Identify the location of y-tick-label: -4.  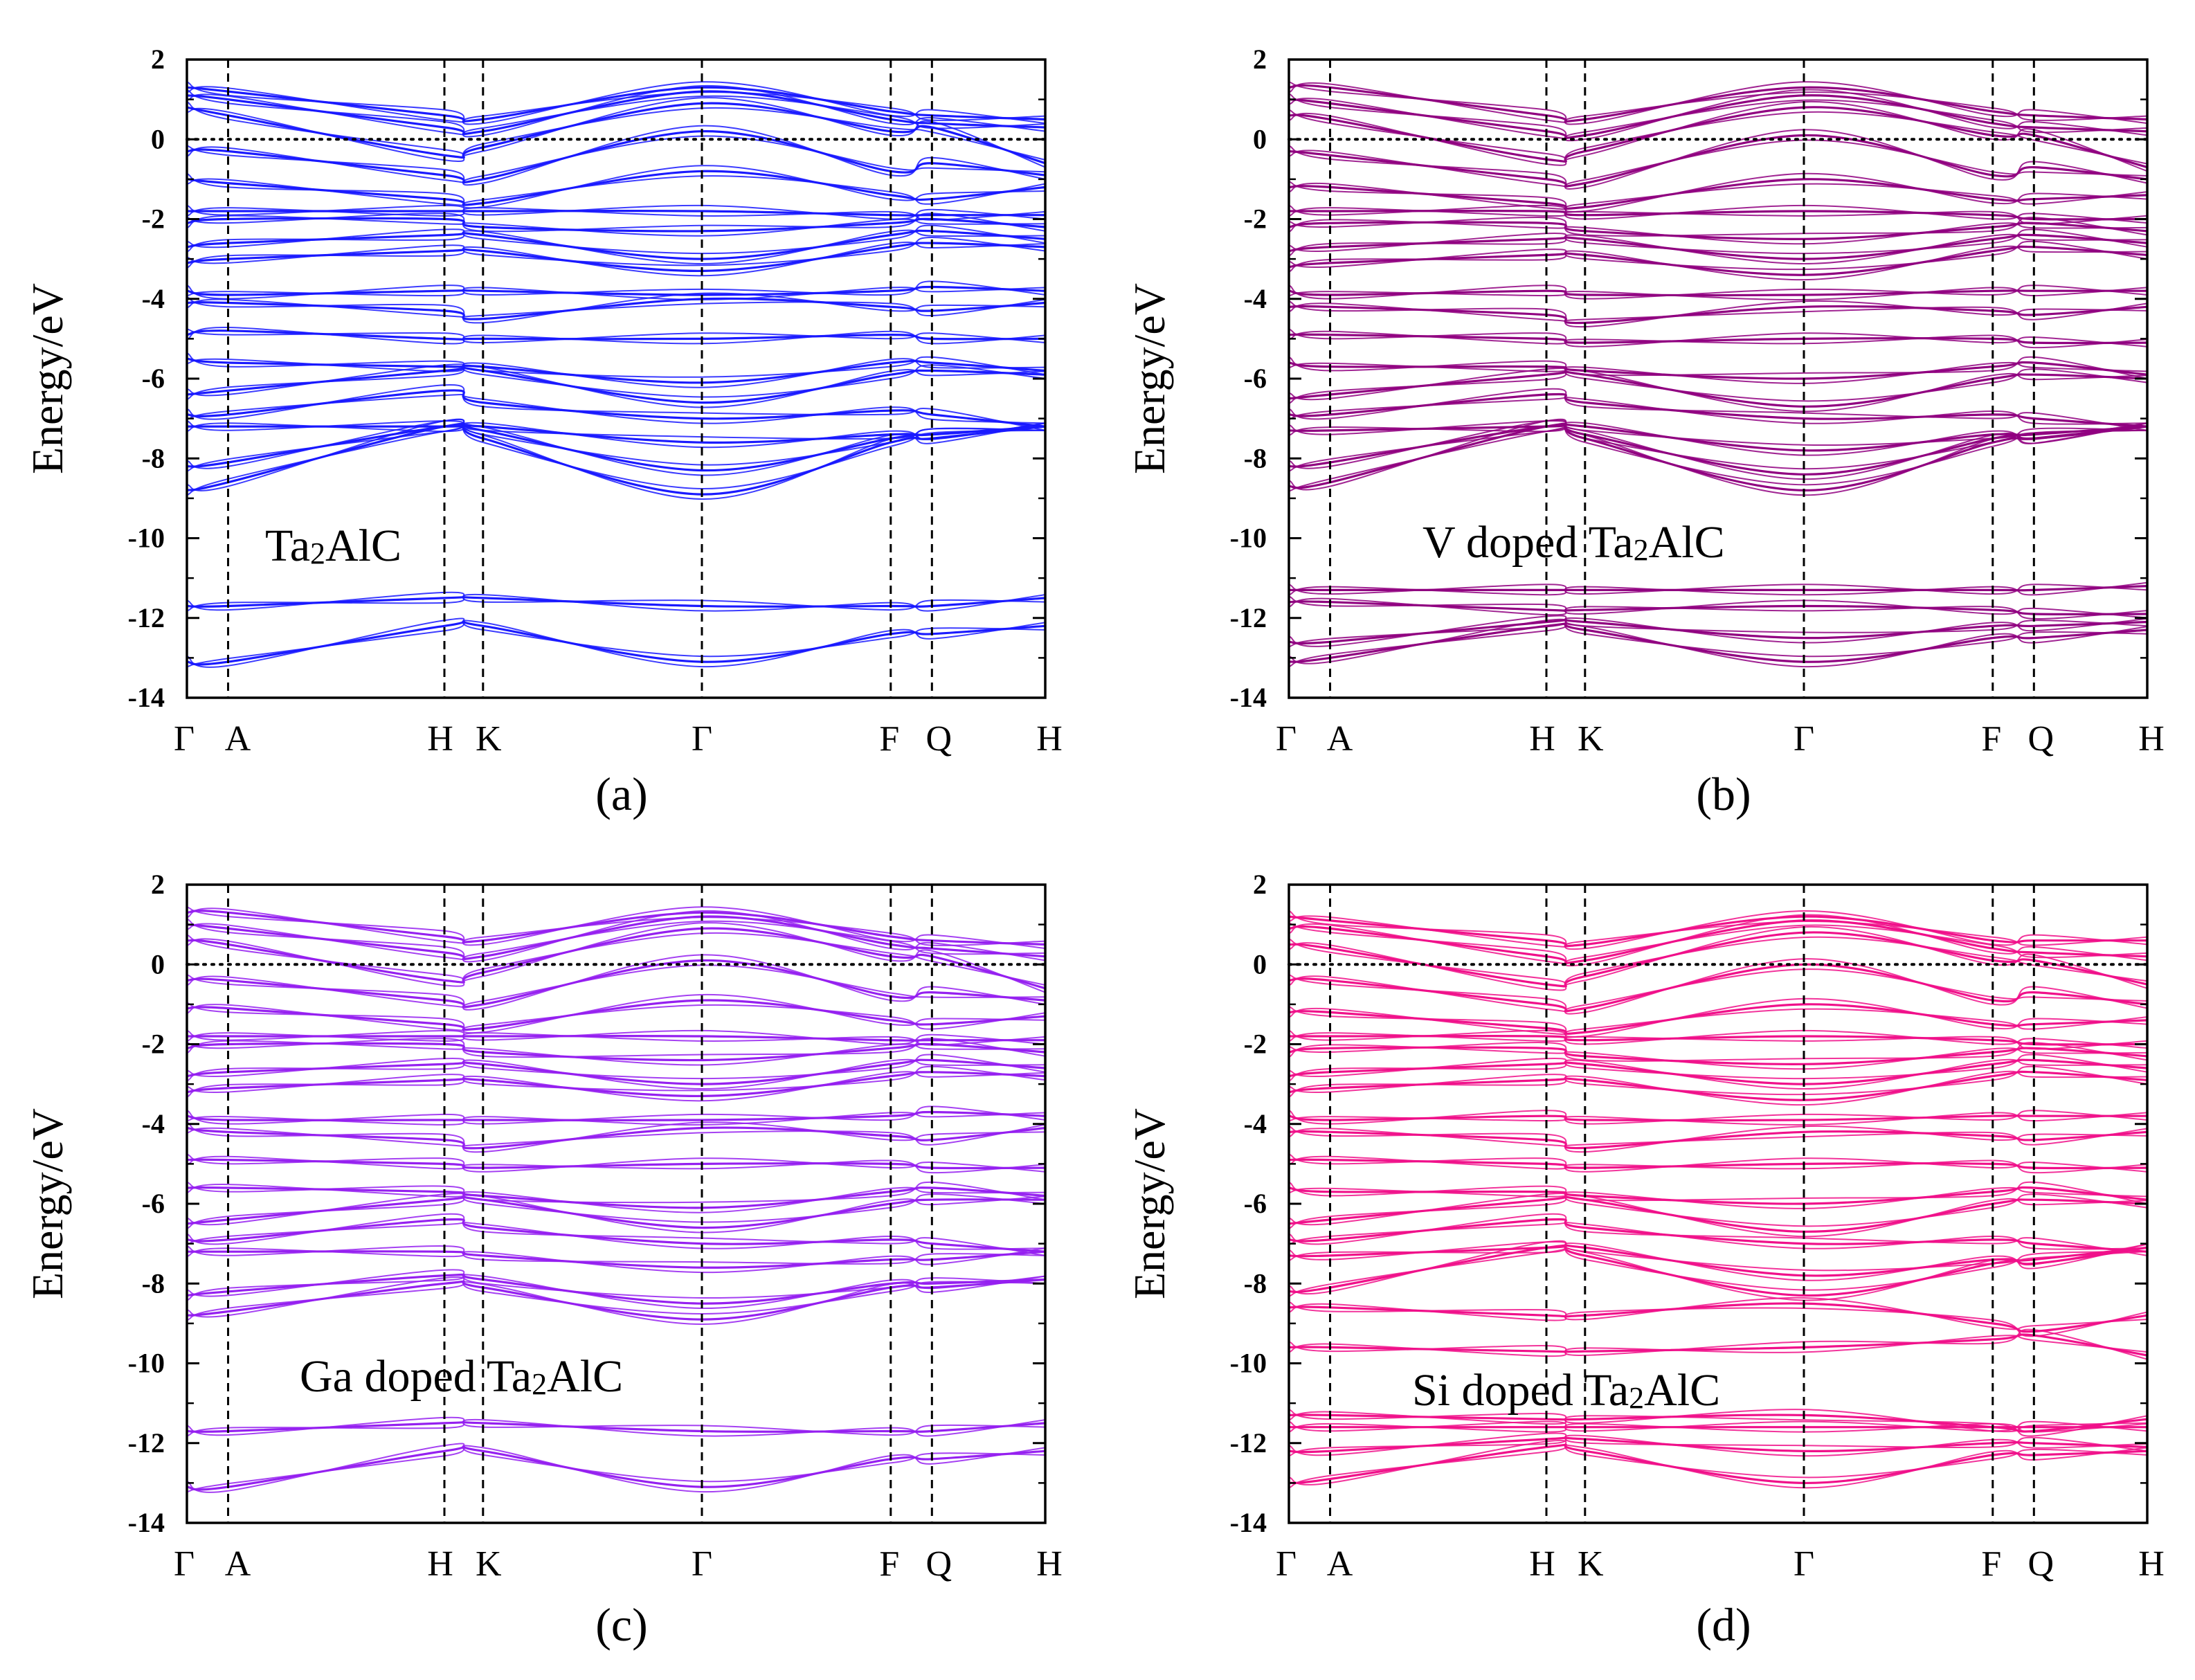
(1255, 298).